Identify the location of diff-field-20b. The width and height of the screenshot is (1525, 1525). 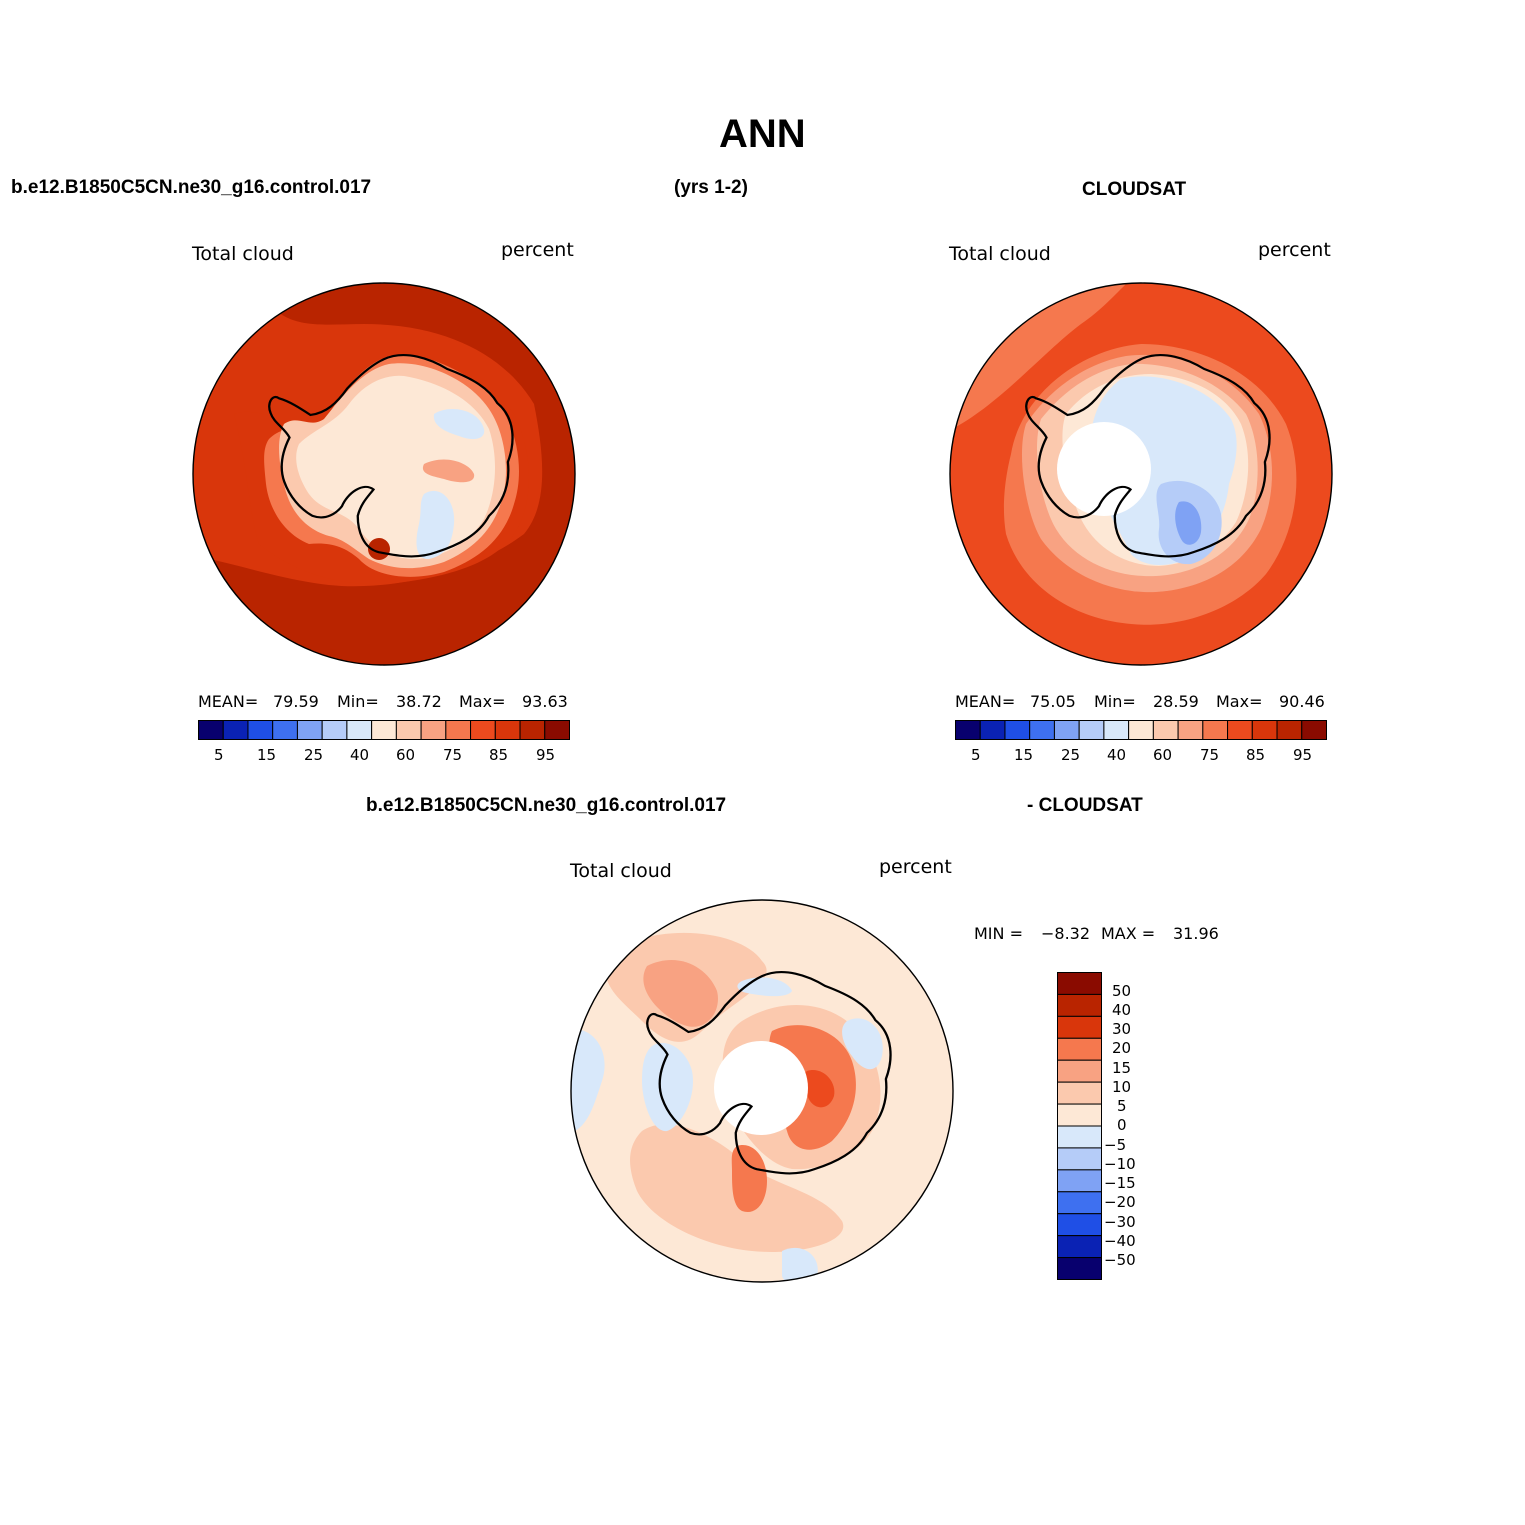
(749, 1178).